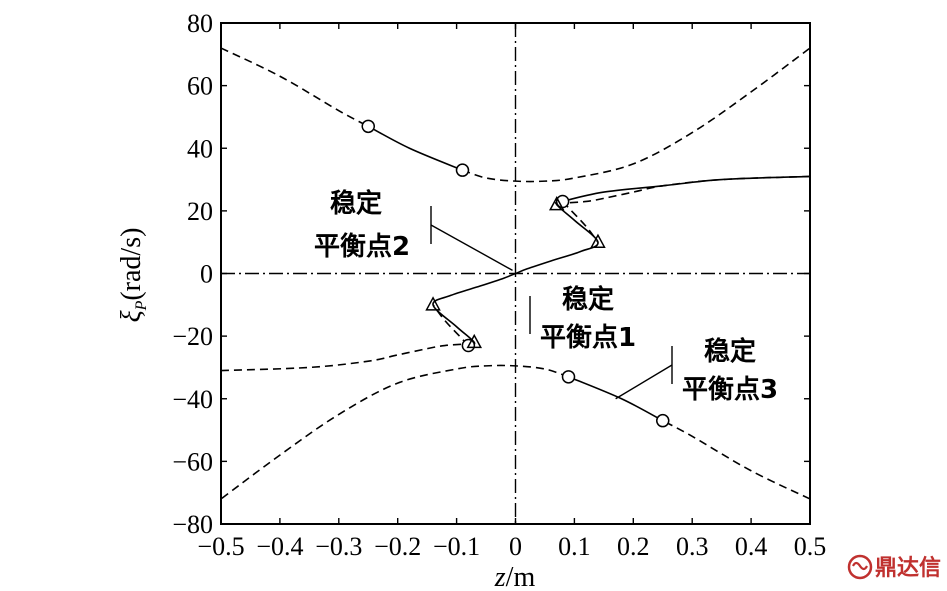  I want to click on ruyi-logo-icon, so click(860, 567).